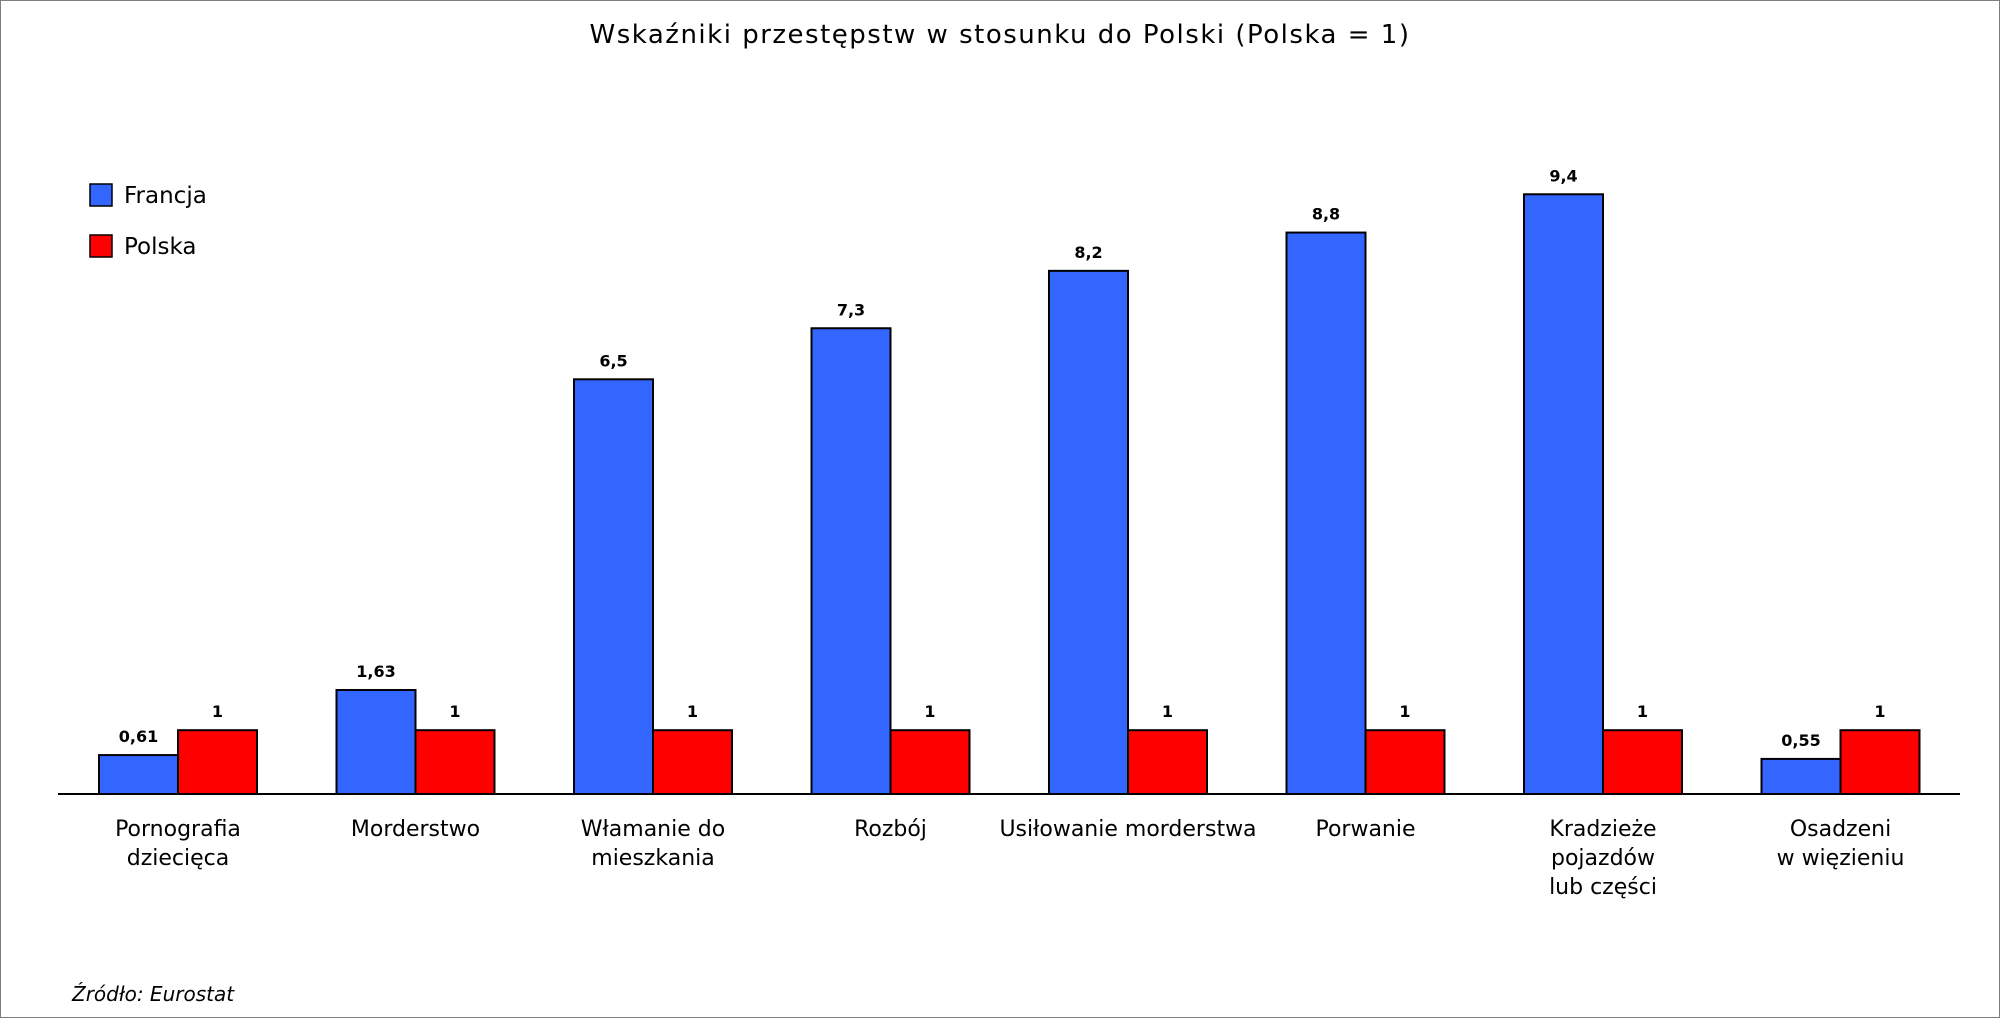 The image size is (2000, 1018). I want to click on value-label-francja-0: 0,61, so click(138, 736).